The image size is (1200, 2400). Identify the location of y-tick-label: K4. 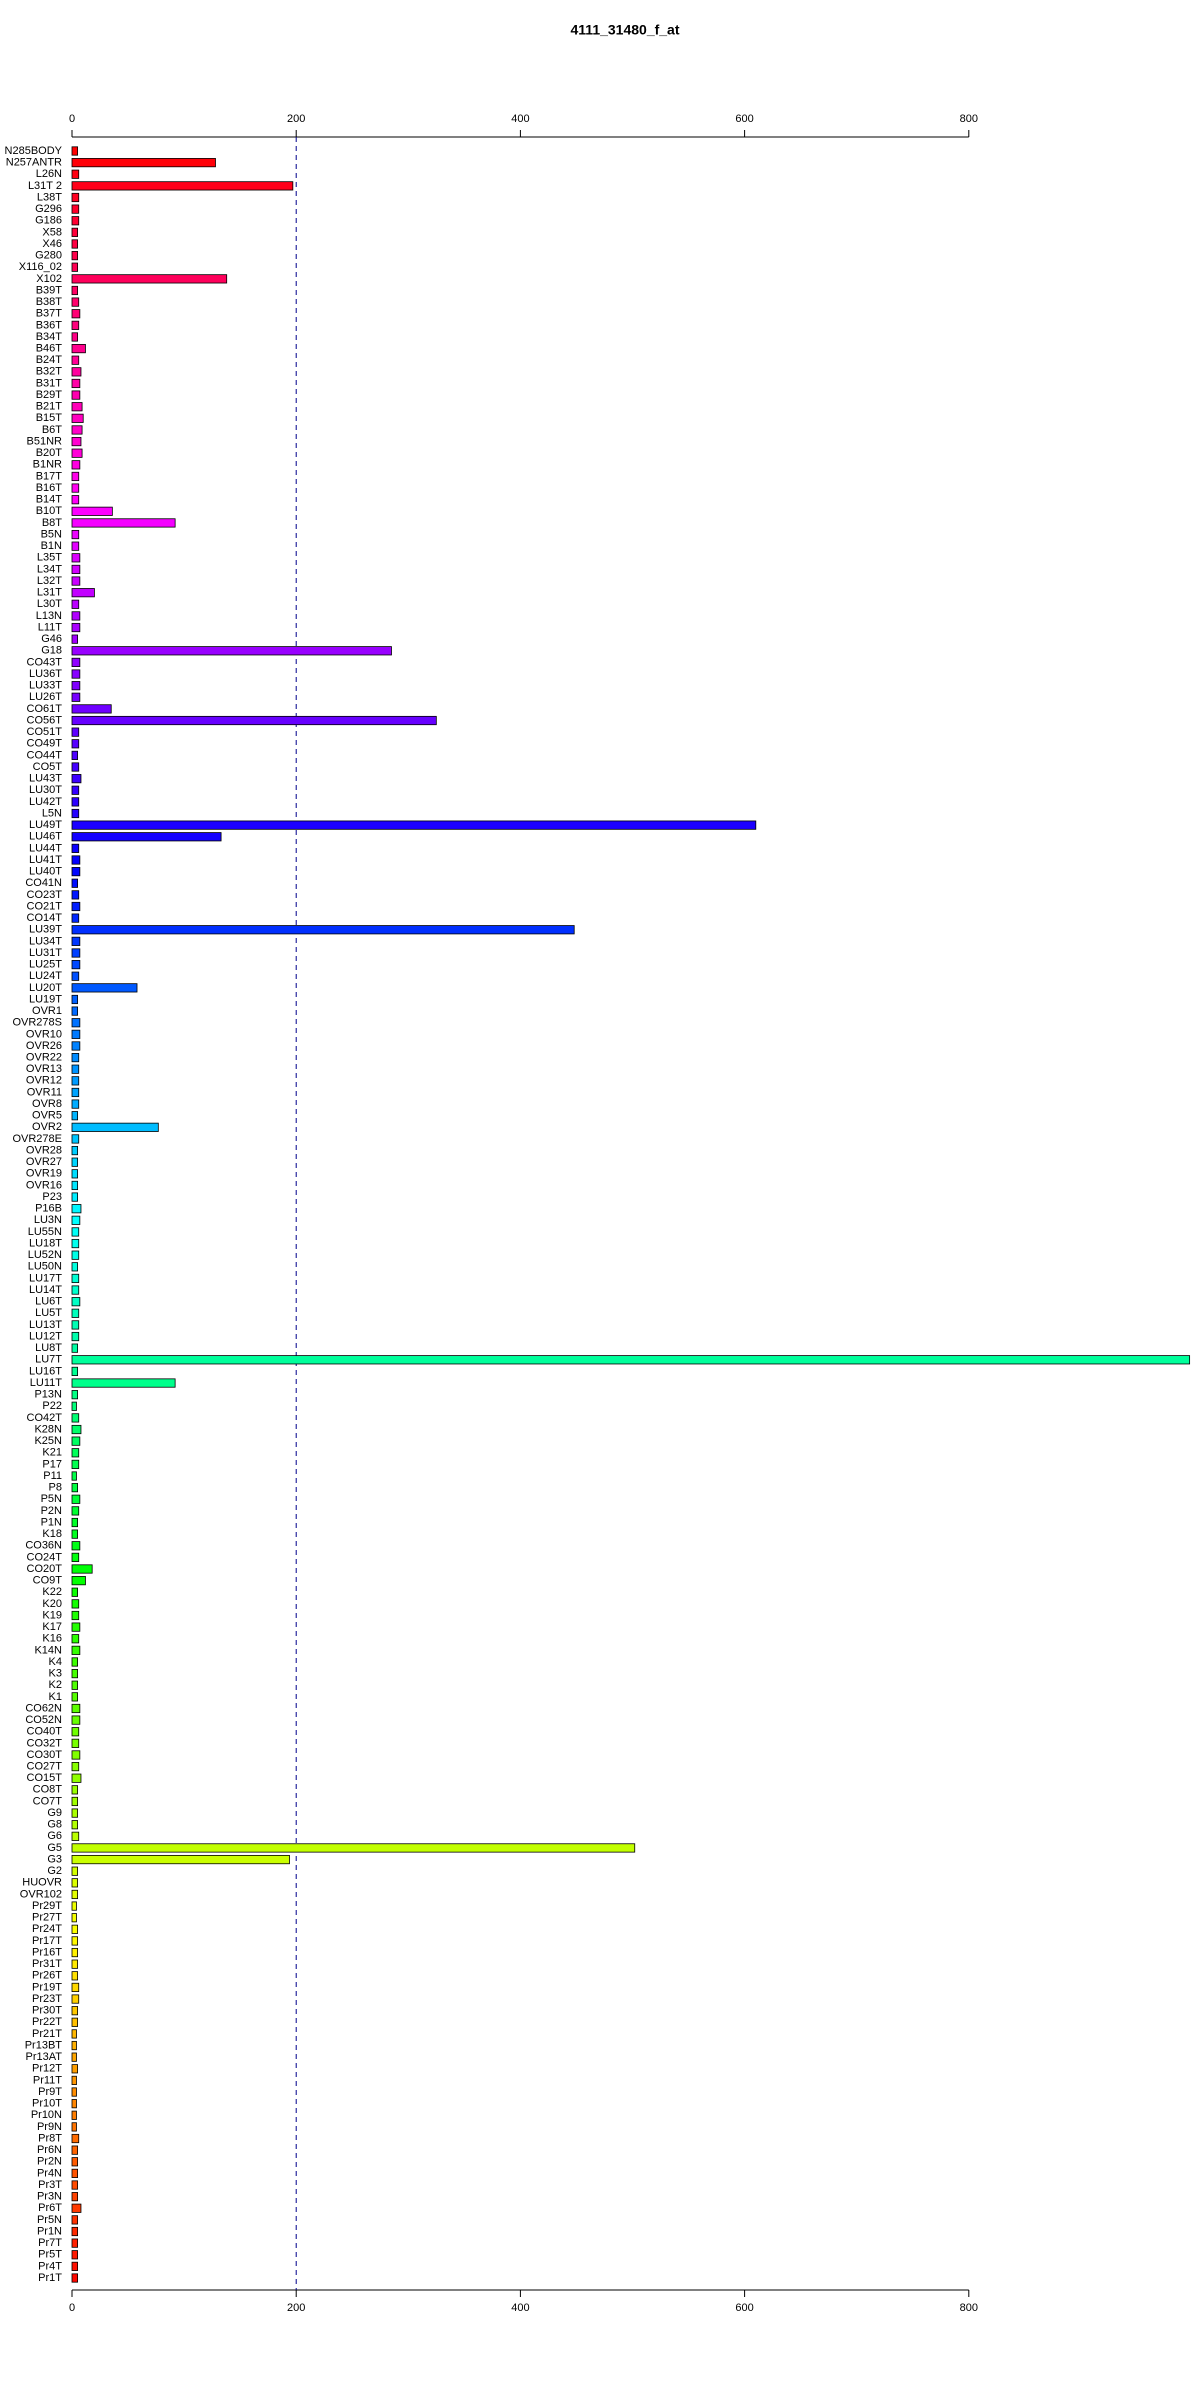
(55, 1662).